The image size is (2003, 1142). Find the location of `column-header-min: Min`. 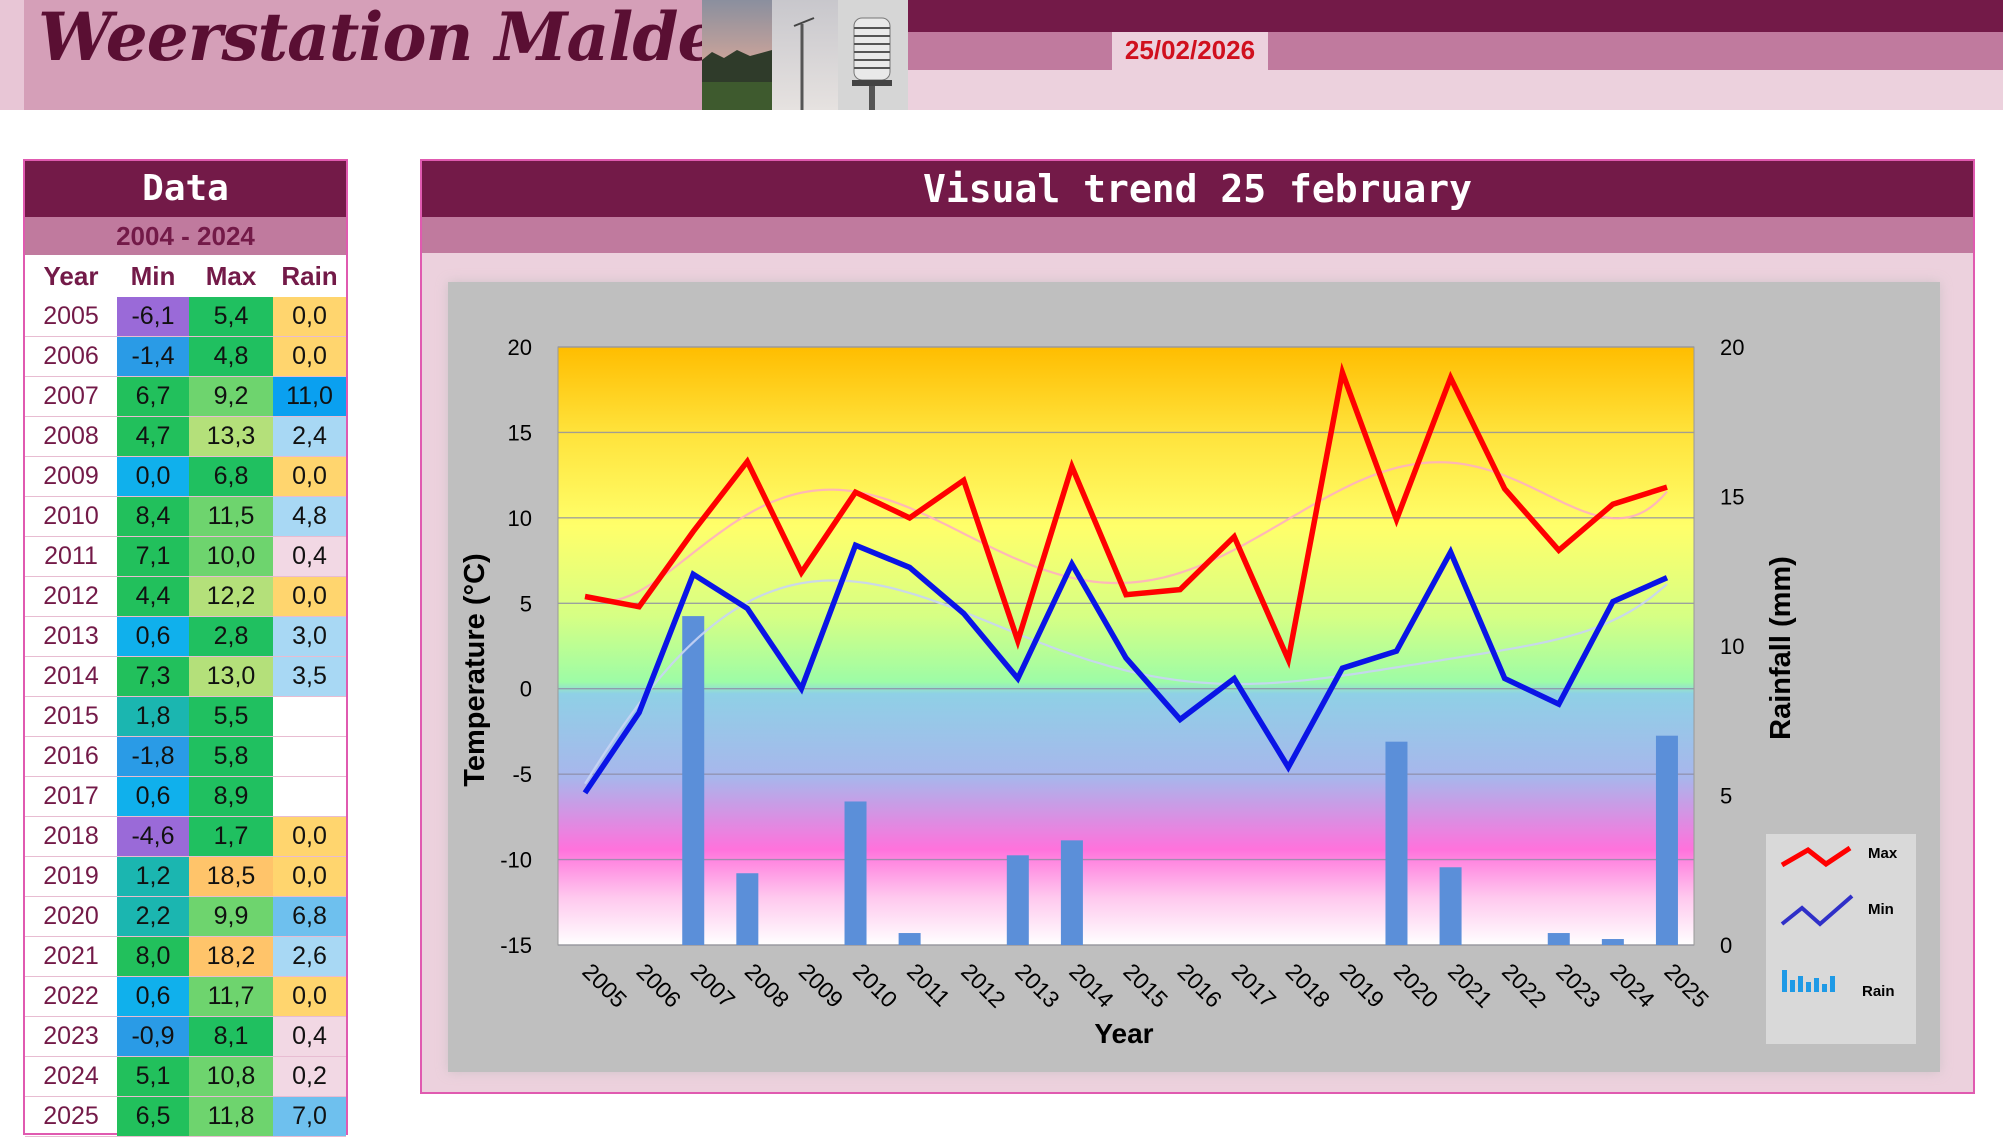

column-header-min: Min is located at coordinates (153, 276).